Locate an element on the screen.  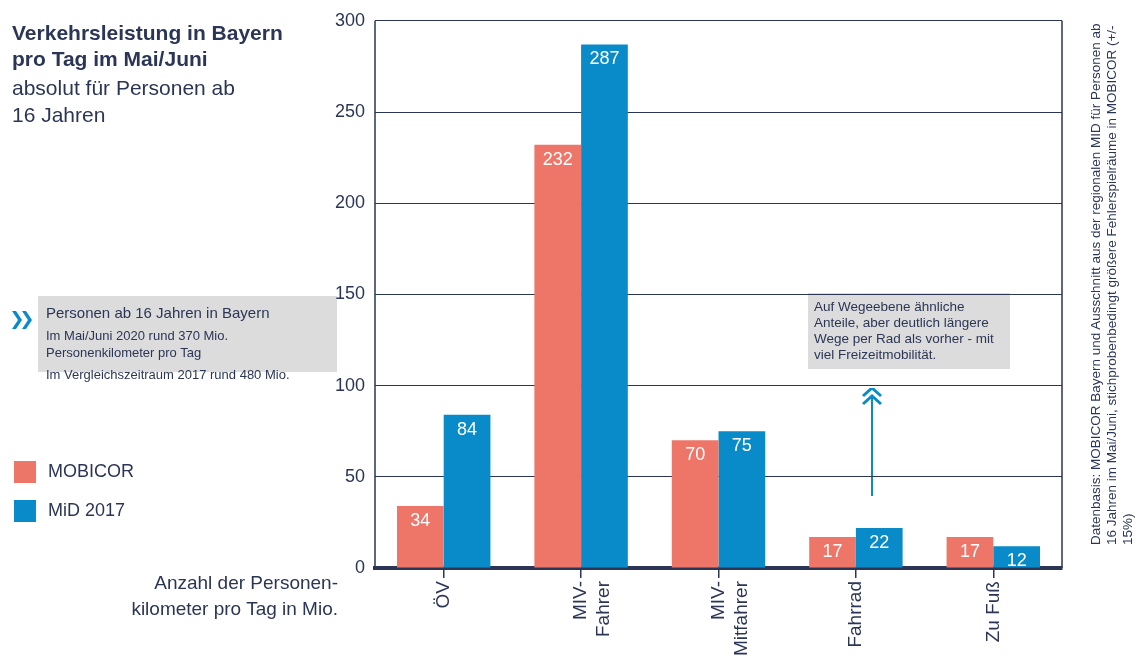
annotation: Auf Wegeebene ähnliche Anteile, aber deutlich längere Wege per Rad als vorher - mit viel Freizeitmobilität. is located at coordinates (909, 331).